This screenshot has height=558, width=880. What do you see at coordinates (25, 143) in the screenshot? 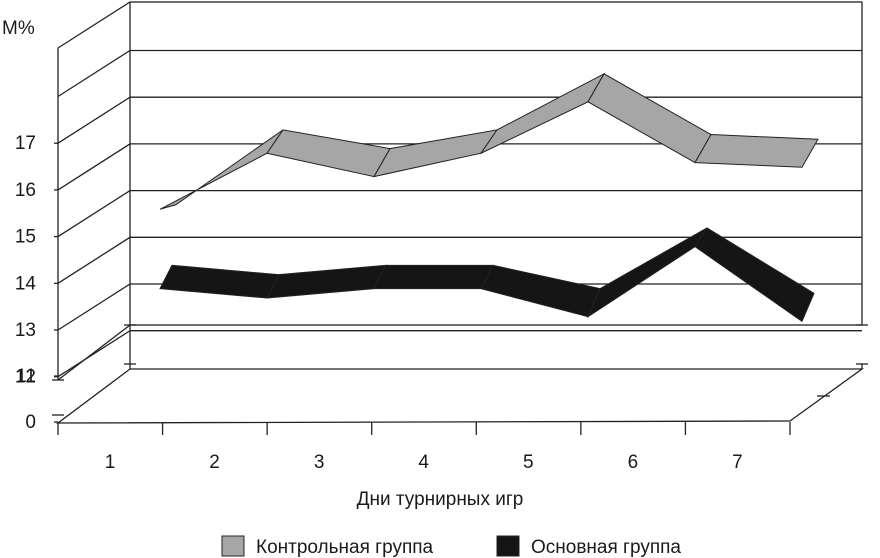
I see `y-tick-label: 17` at bounding box center [25, 143].